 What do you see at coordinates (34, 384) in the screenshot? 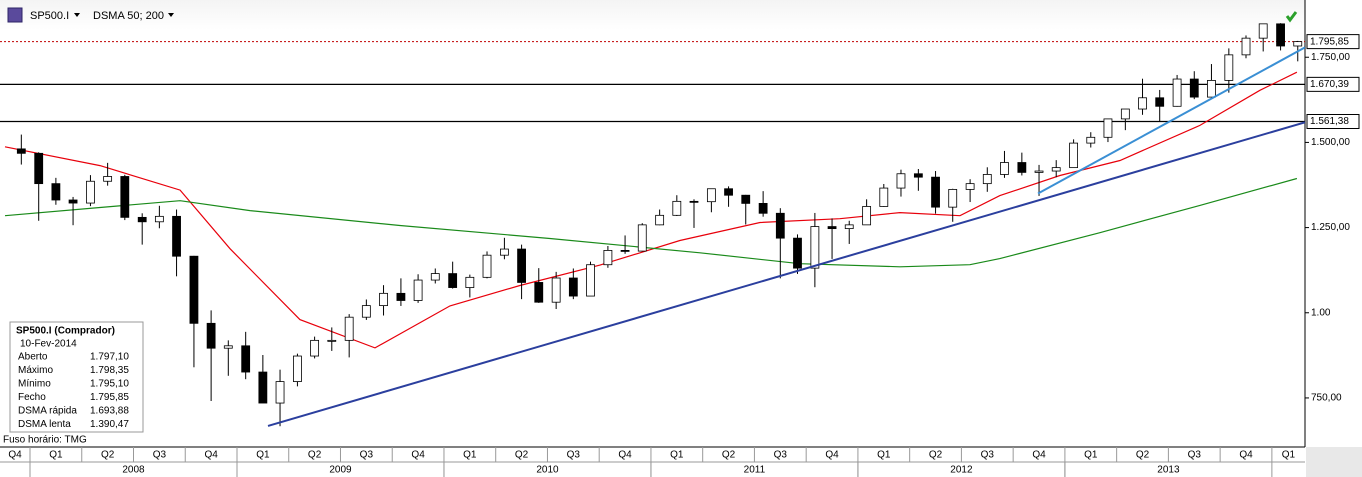
I see `info-label: Mínimo` at bounding box center [34, 384].